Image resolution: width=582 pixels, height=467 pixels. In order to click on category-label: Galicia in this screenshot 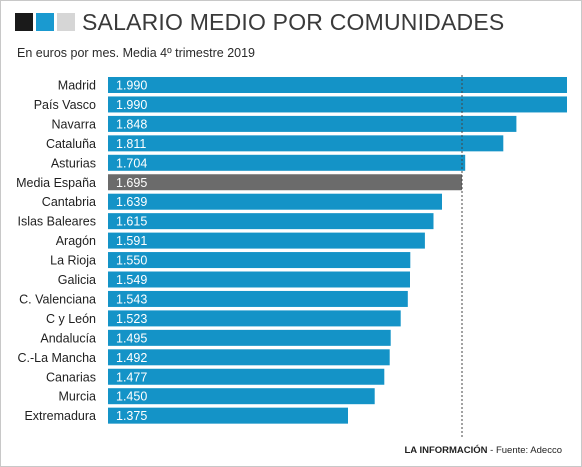, I will do `click(77, 280)`.